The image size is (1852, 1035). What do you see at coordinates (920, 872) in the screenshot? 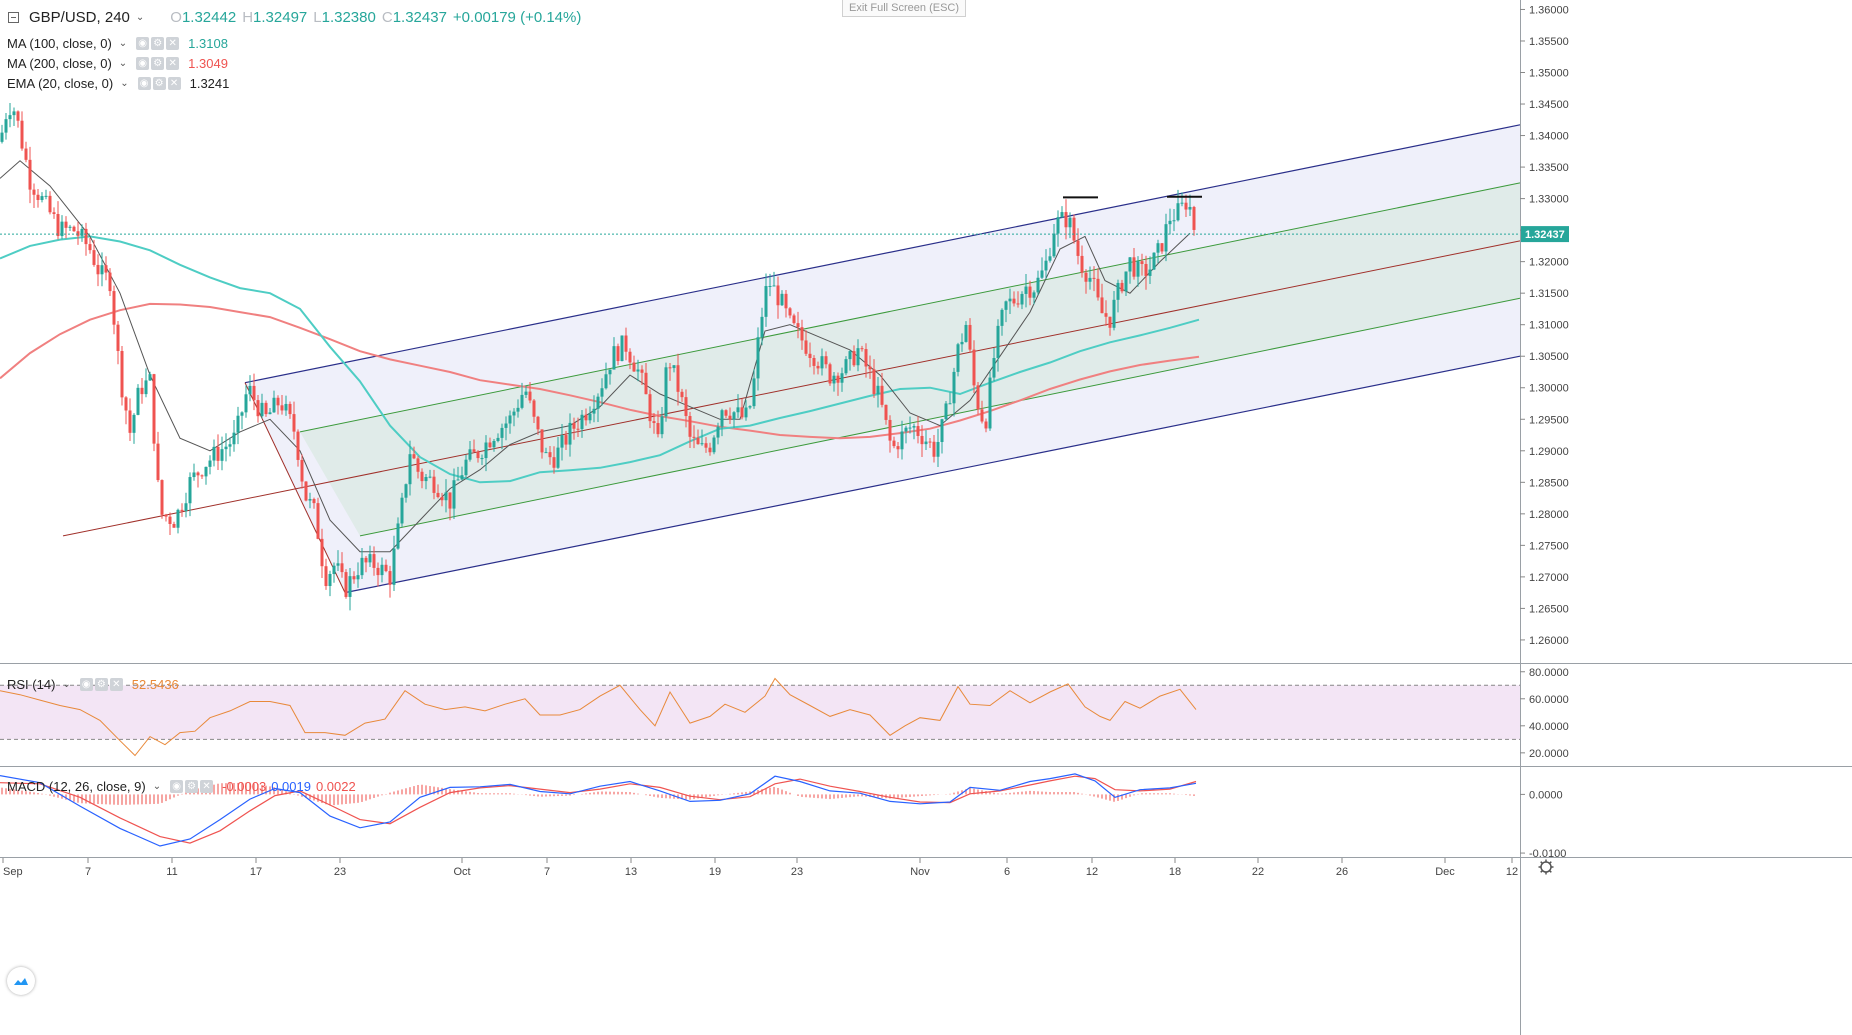
I see `time-tick-label: Nov` at bounding box center [920, 872].